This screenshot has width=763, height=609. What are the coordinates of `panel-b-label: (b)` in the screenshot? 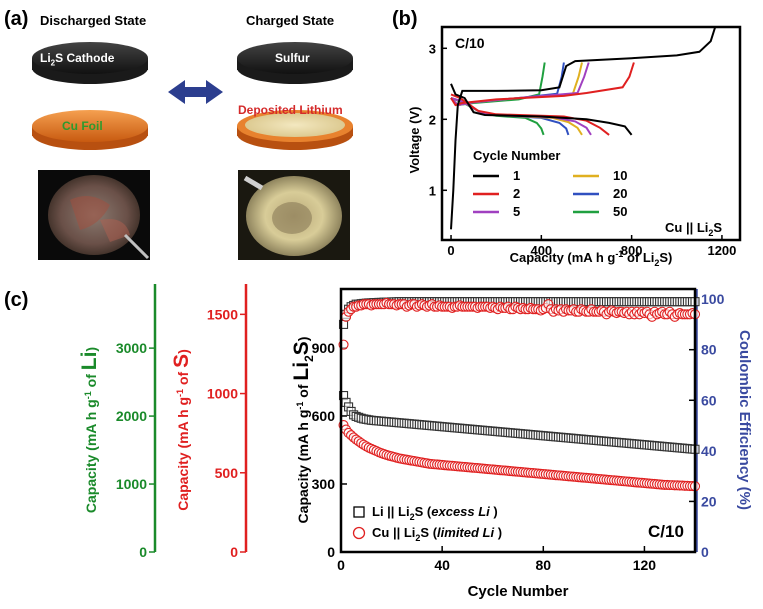 It's located at (405, 19).